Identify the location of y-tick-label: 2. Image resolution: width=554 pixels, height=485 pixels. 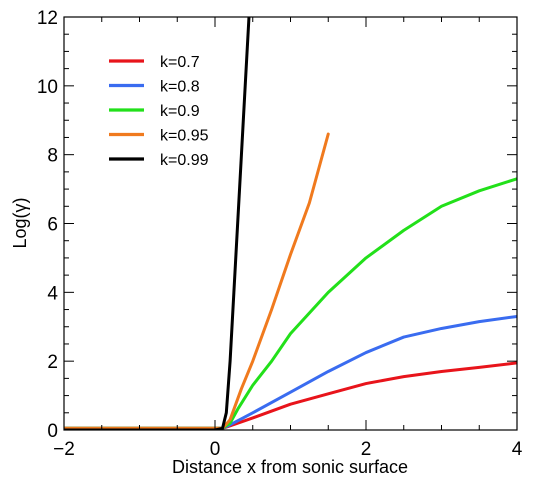
(52, 362).